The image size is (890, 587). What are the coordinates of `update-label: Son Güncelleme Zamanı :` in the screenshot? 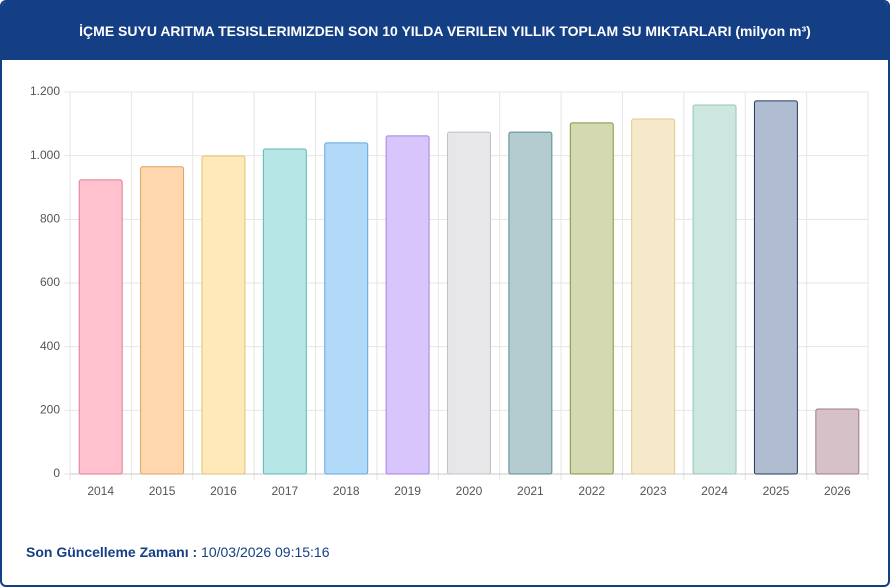 It's located at (112, 552).